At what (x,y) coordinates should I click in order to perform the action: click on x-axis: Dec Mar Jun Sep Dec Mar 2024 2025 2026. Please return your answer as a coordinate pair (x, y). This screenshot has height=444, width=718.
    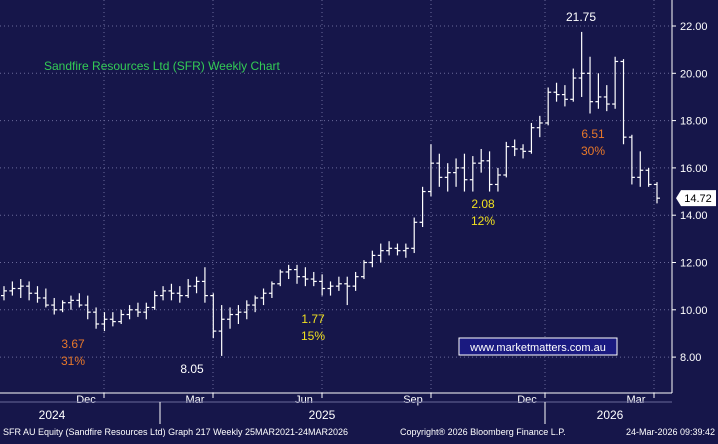
    Looking at the image, I should click on (336, 408).